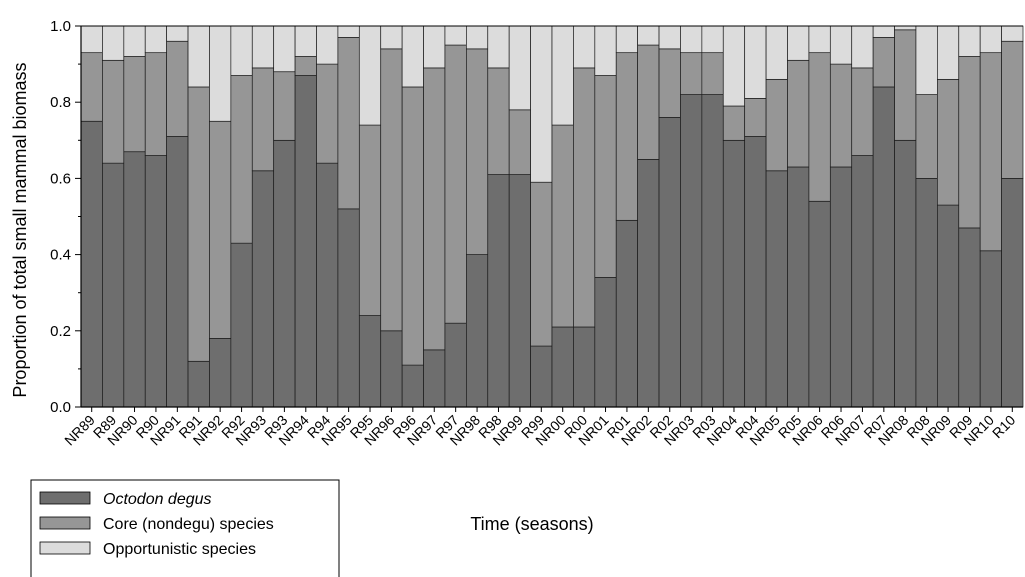 This screenshot has width=1025, height=577. I want to click on y-tick-label-1.0: 1.0, so click(60, 26).